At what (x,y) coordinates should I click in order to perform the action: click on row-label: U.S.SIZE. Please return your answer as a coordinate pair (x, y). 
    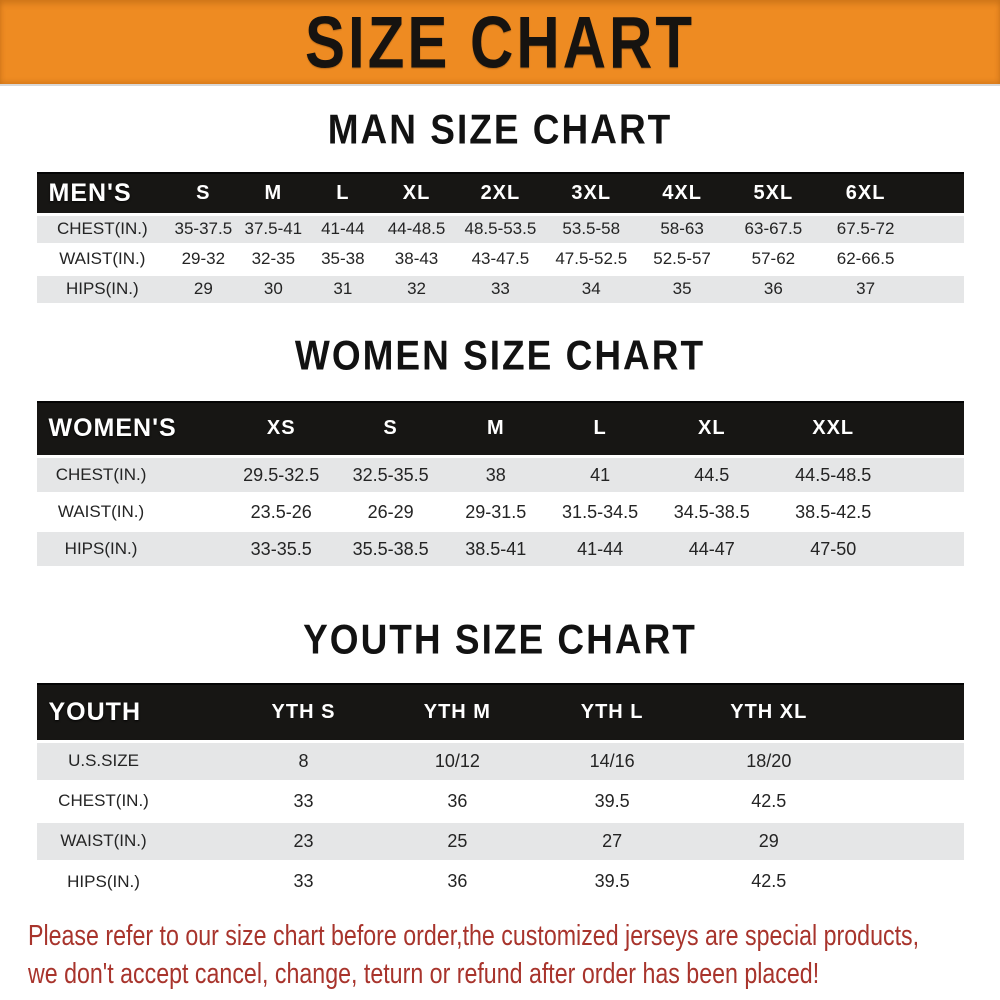
    Looking at the image, I should click on (131, 761).